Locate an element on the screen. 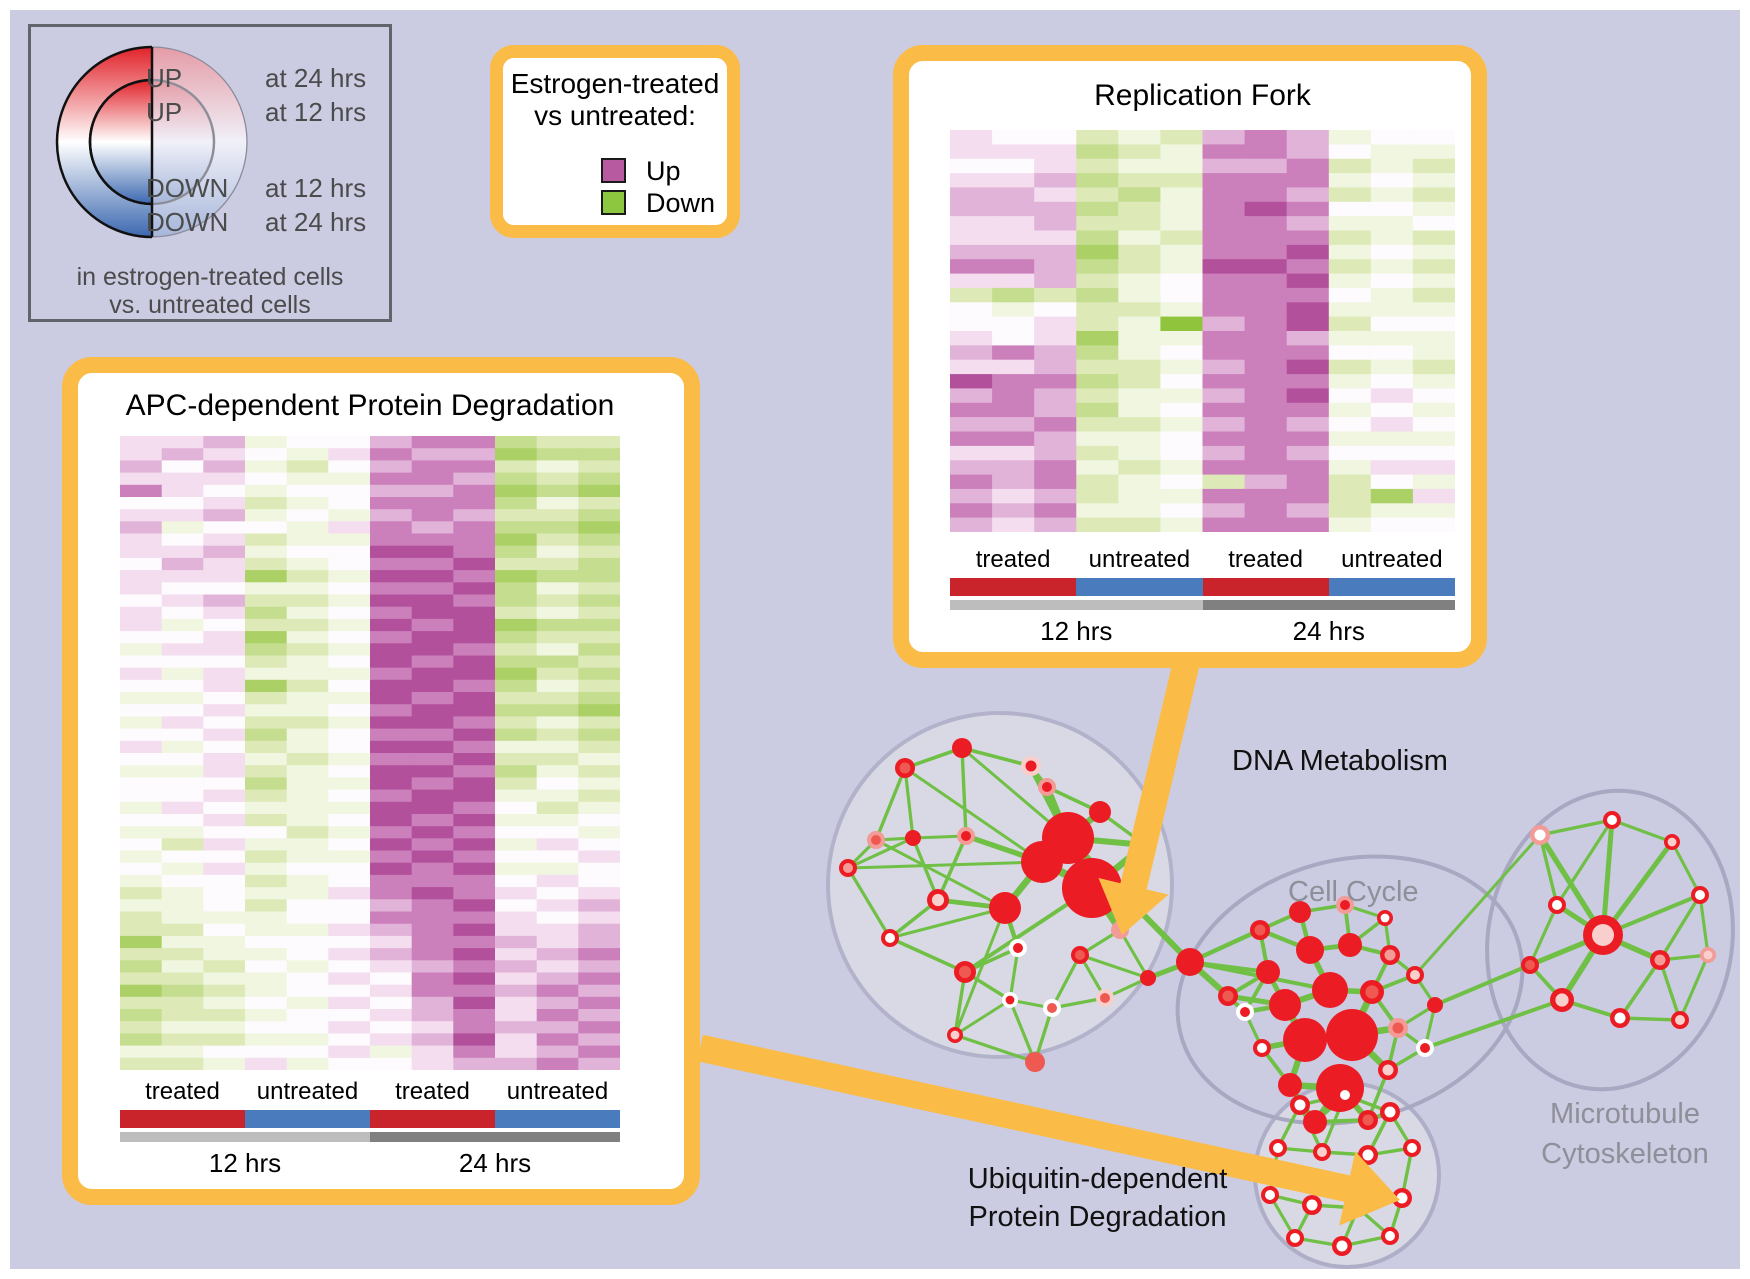  apc-heatmap-grid is located at coordinates (370, 753).